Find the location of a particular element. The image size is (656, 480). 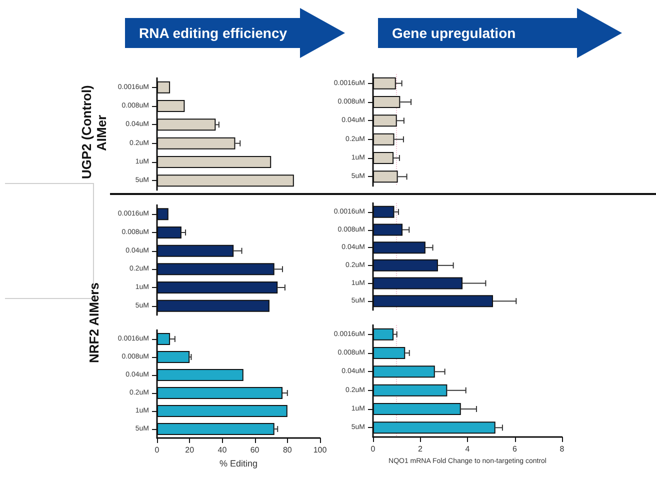

x-tick-label: 60 is located at coordinates (255, 450).